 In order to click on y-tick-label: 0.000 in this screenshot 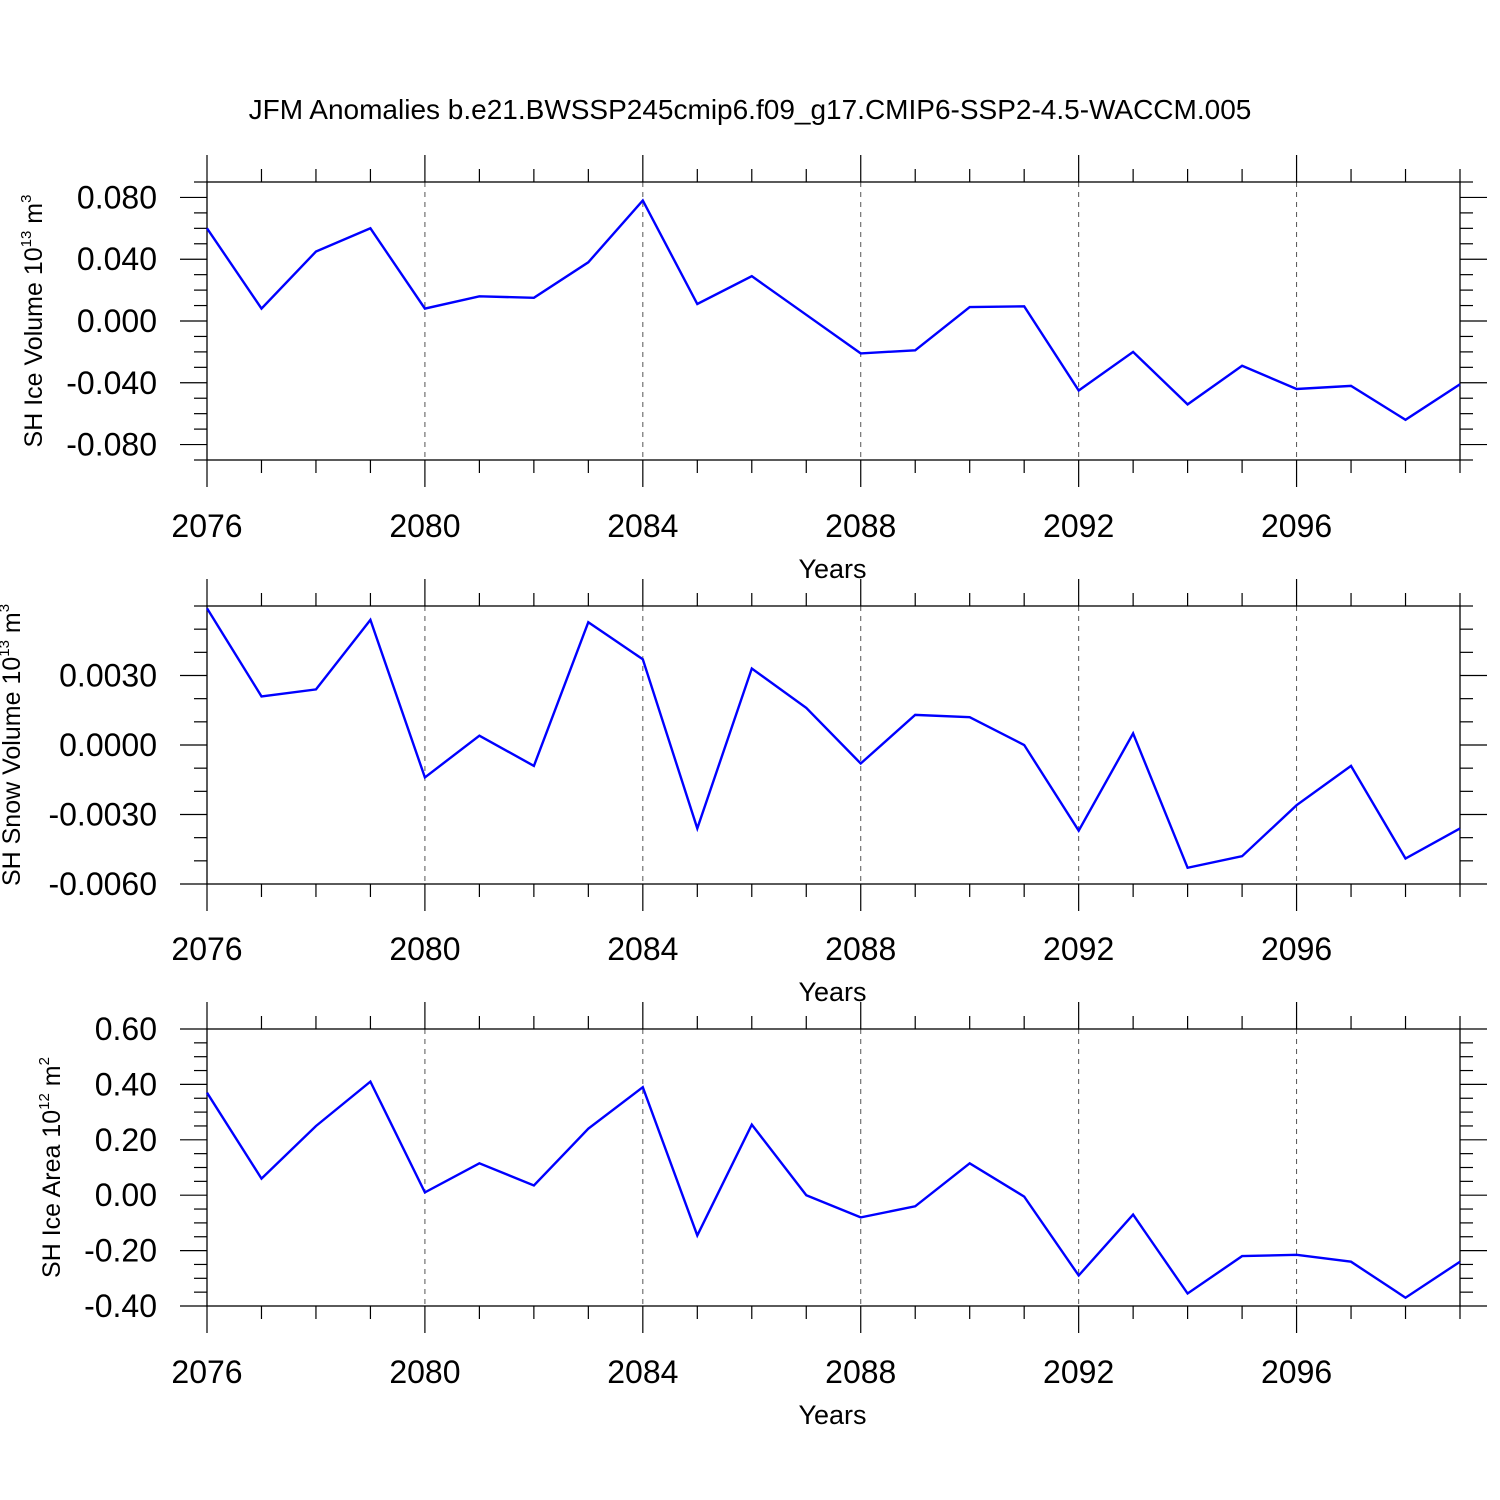, I will do `click(117, 321)`.